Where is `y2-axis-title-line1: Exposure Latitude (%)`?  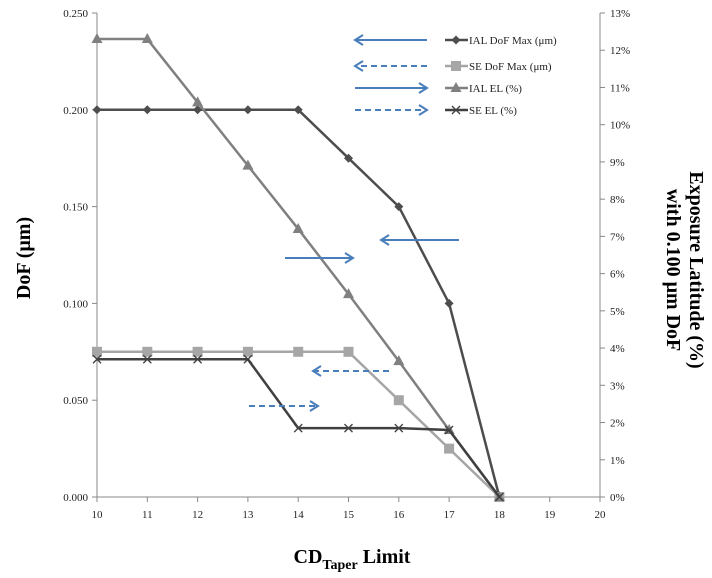 y2-axis-title-line1: Exposure Latitude (%) is located at coordinates (696, 269).